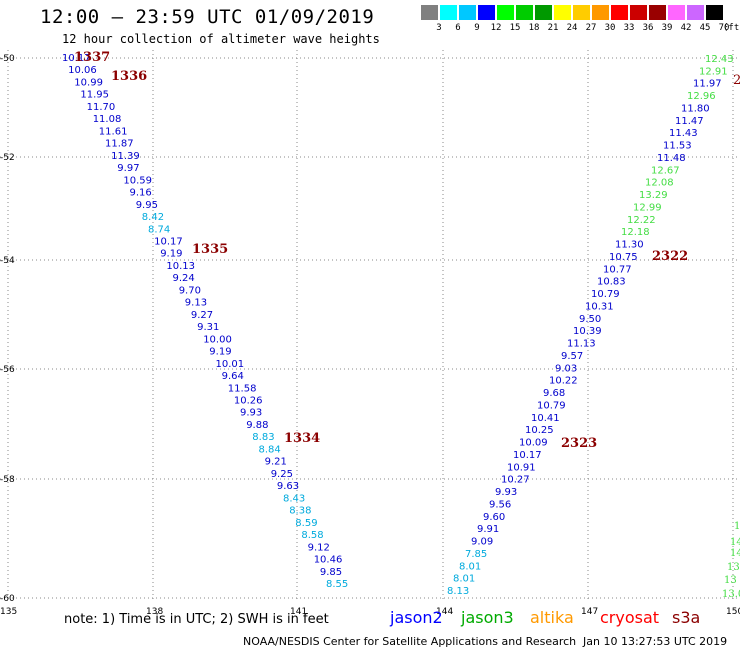  What do you see at coordinates (670, 256) in the screenshot?
I see `pass-number: 2322` at bounding box center [670, 256].